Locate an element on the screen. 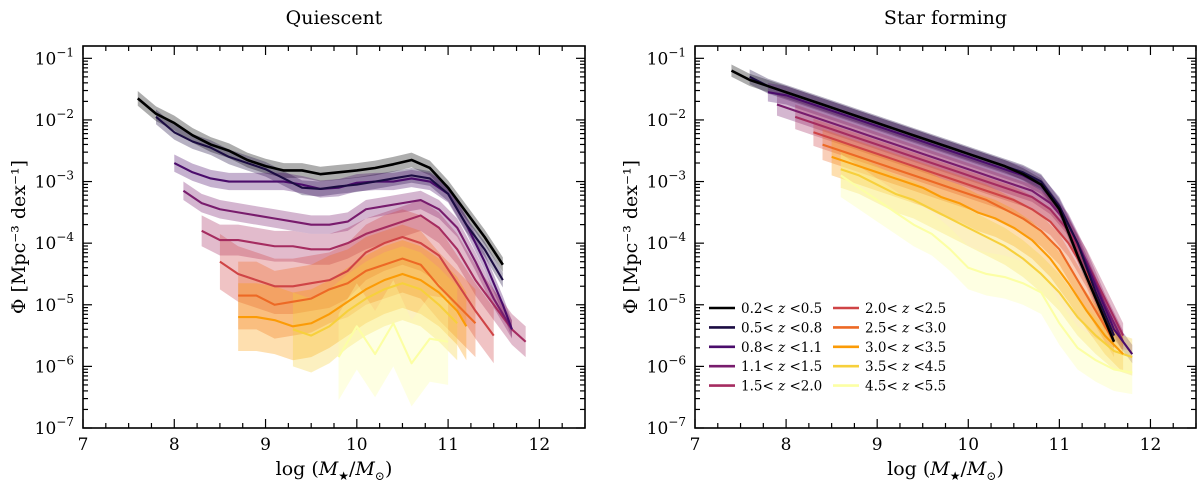 The image size is (1200, 485). legend-label-9: 4.5< z <5.5 is located at coordinates (905, 387).